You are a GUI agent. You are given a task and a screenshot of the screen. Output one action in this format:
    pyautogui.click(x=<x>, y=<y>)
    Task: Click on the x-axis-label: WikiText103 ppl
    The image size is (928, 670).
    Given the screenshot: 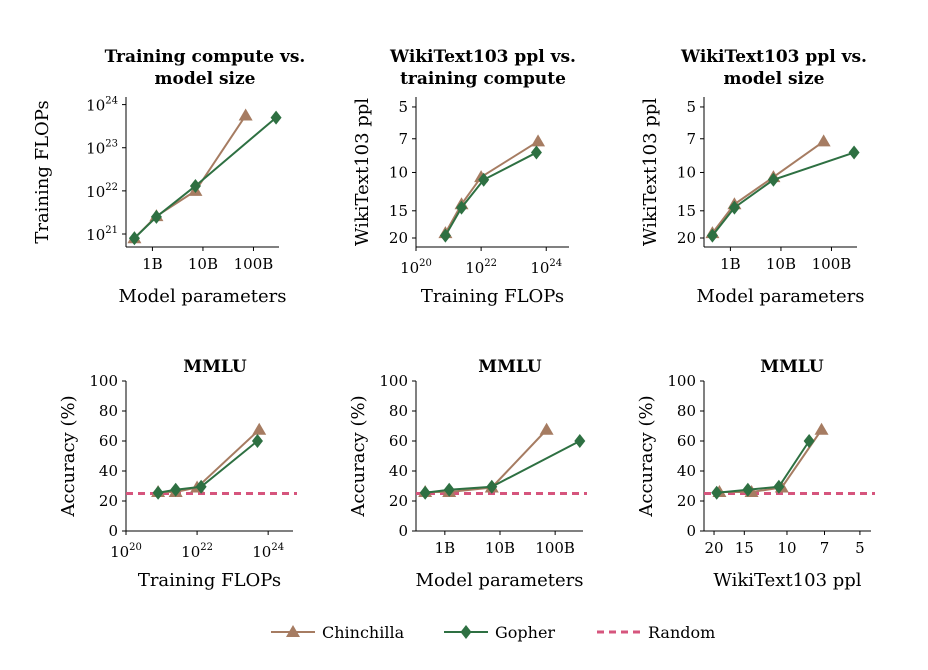 What is the action you would take?
    pyautogui.click(x=787, y=580)
    